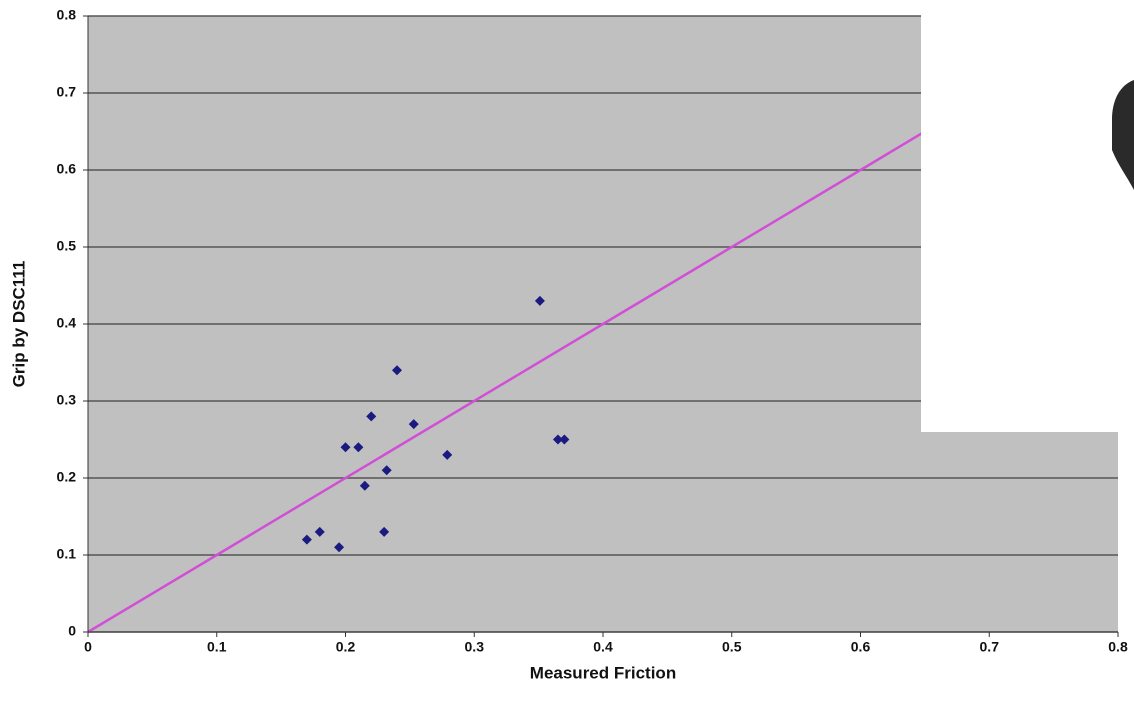 This screenshot has height=713, width=1134. What do you see at coordinates (67, 92) in the screenshot?
I see `y-tick-label: 0.7` at bounding box center [67, 92].